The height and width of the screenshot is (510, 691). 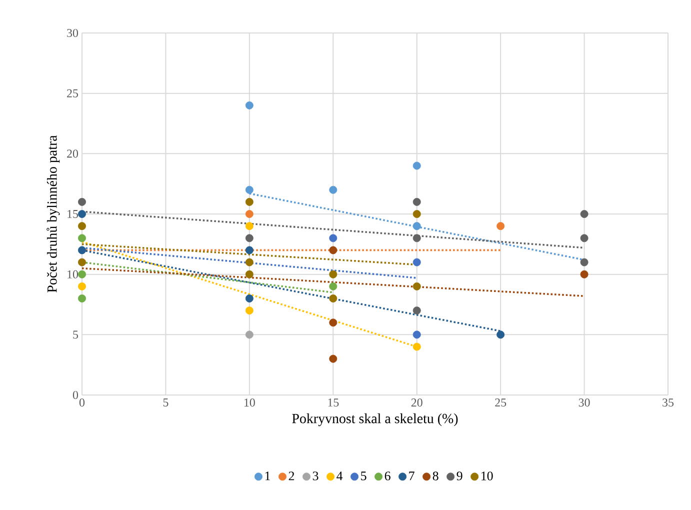 What do you see at coordinates (411, 476) in the screenshot?
I see `legend-label: 7` at bounding box center [411, 476].